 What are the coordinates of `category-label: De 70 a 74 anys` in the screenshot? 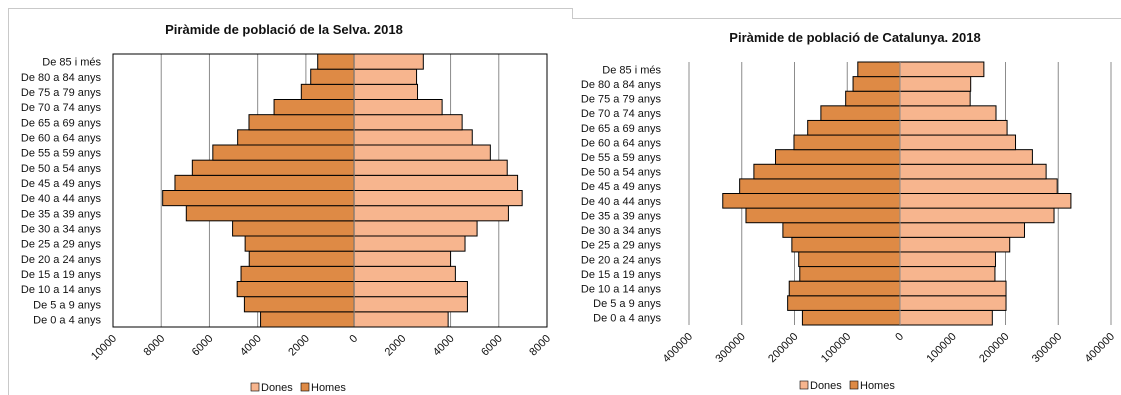 It's located at (621, 114).